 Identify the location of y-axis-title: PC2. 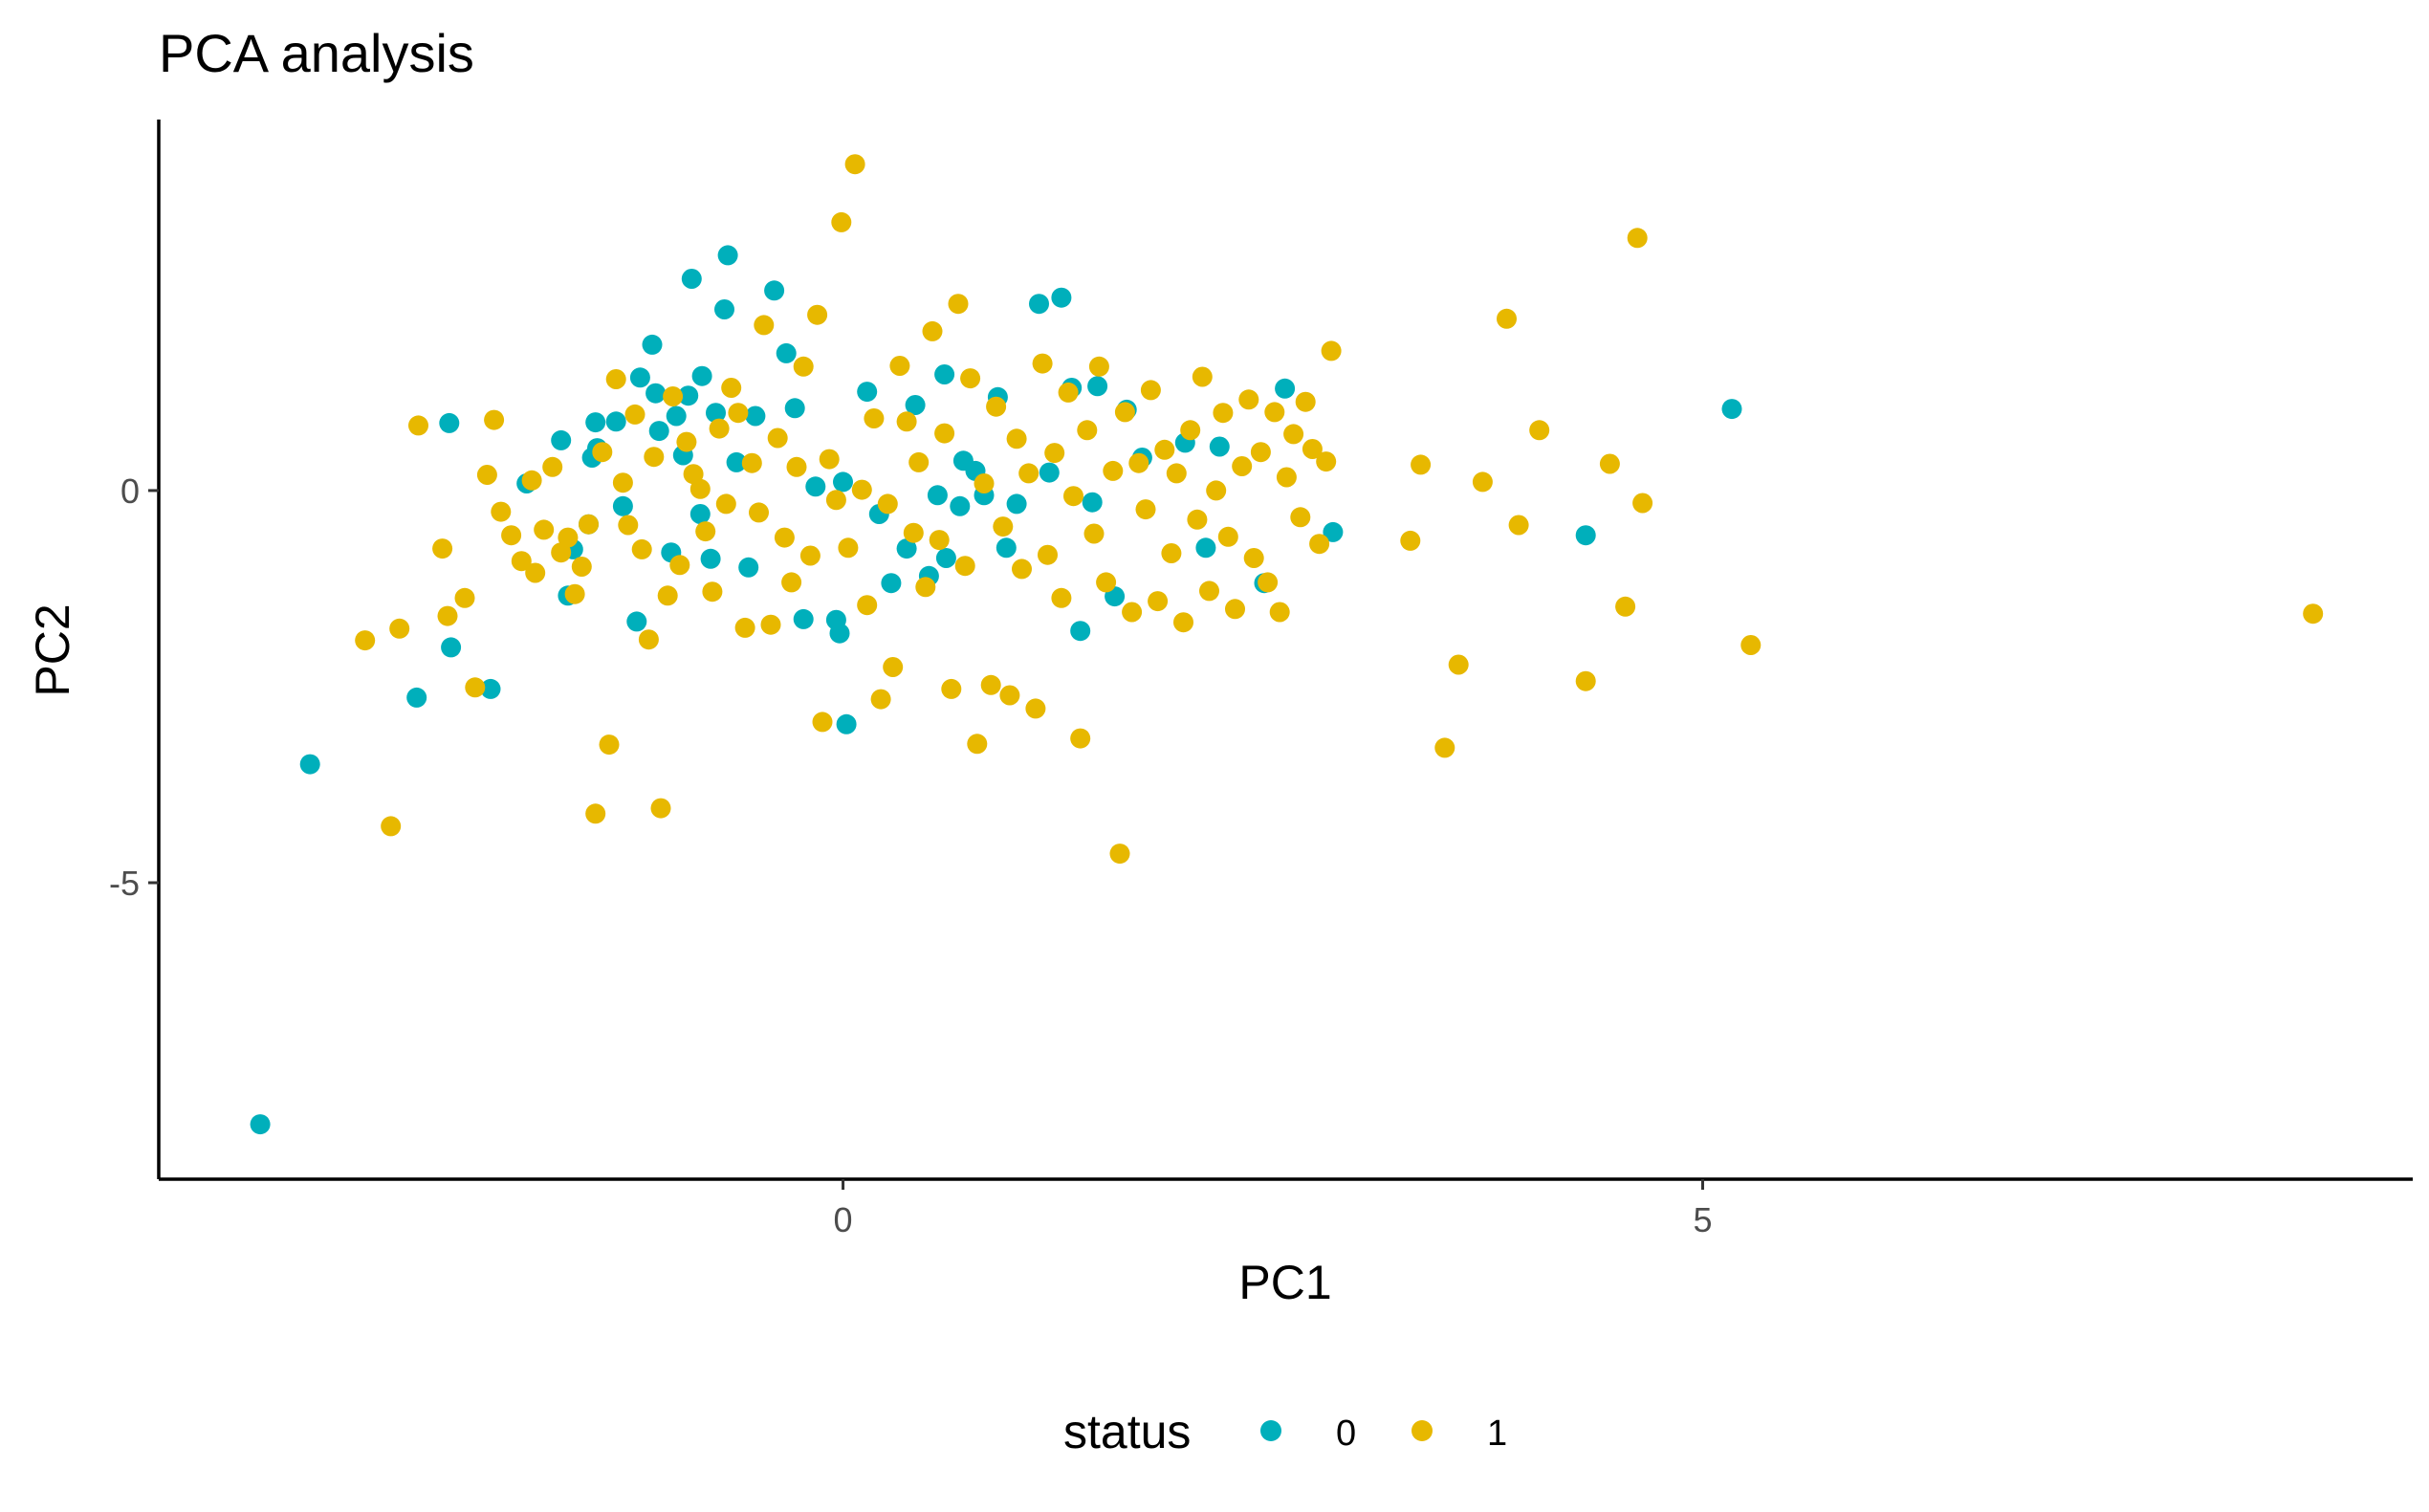
(52, 649).